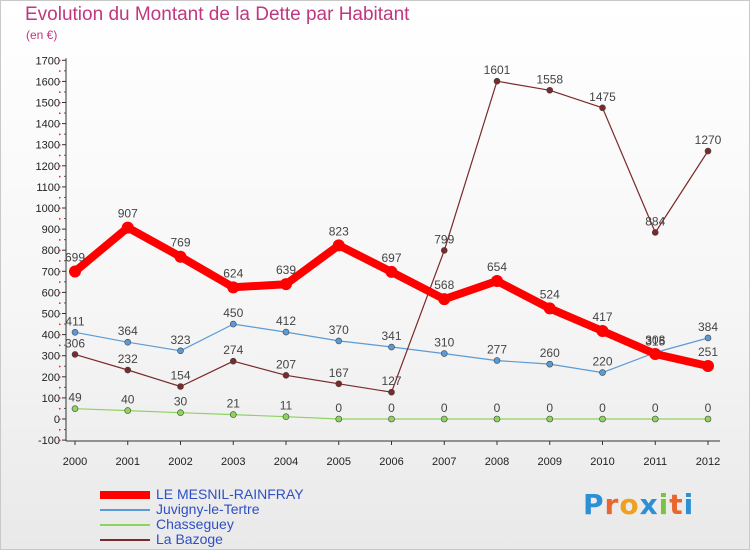 This screenshot has height=550, width=750. Describe the element at coordinates (49, 441) in the screenshot. I see `y-tick-label: -100` at that location.